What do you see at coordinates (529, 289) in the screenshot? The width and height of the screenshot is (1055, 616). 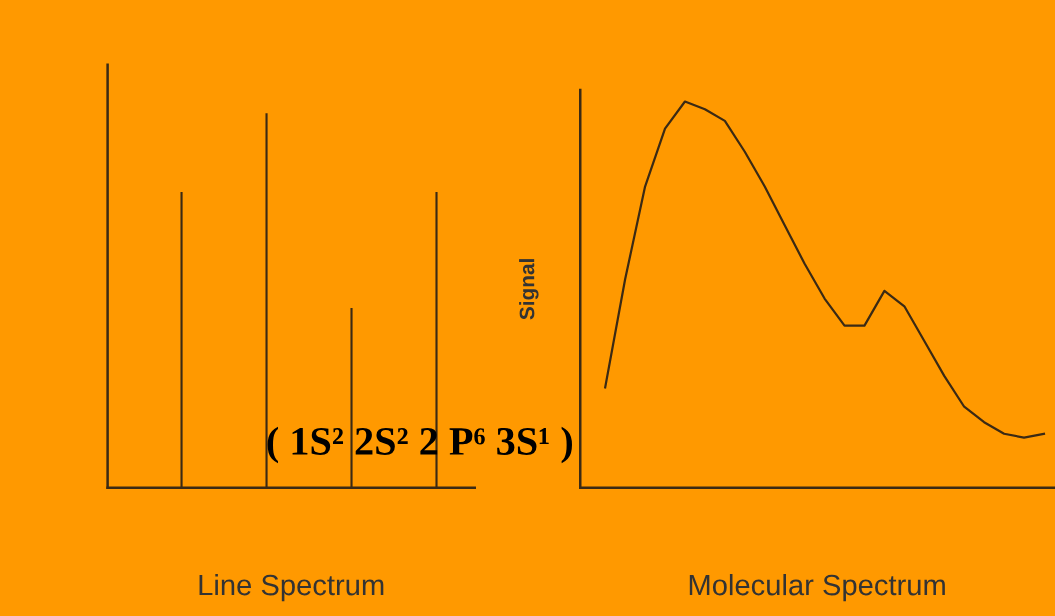 I see `y-axis-title: Signal` at bounding box center [529, 289].